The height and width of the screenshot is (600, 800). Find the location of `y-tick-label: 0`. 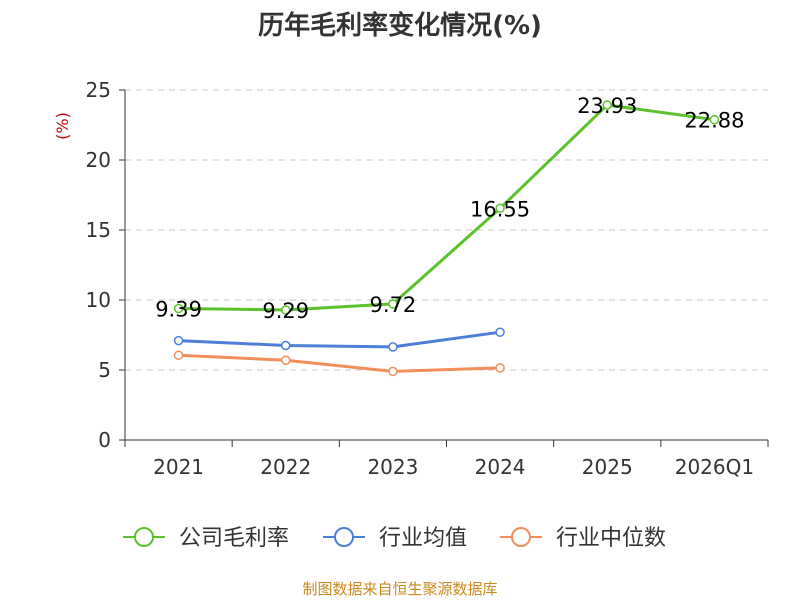

y-tick-label: 0 is located at coordinates (104, 440).